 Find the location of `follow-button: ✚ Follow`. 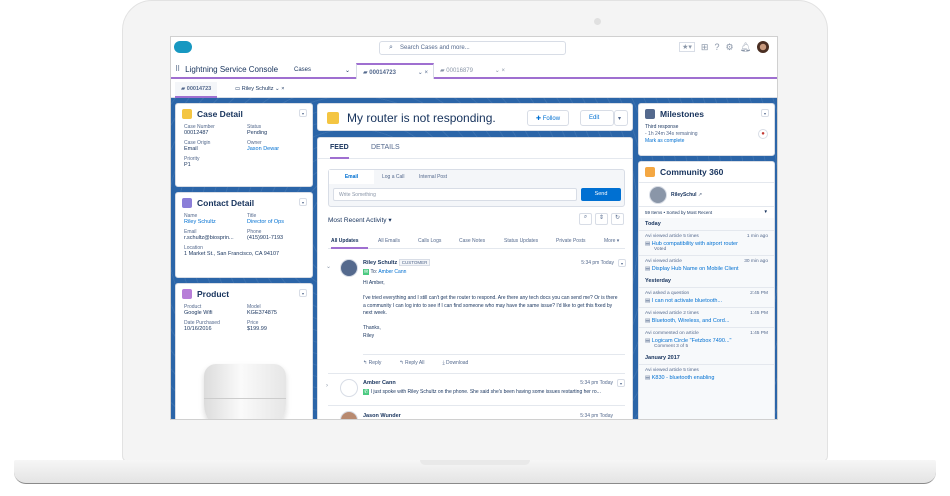

follow-button: ✚ Follow is located at coordinates (548, 118).